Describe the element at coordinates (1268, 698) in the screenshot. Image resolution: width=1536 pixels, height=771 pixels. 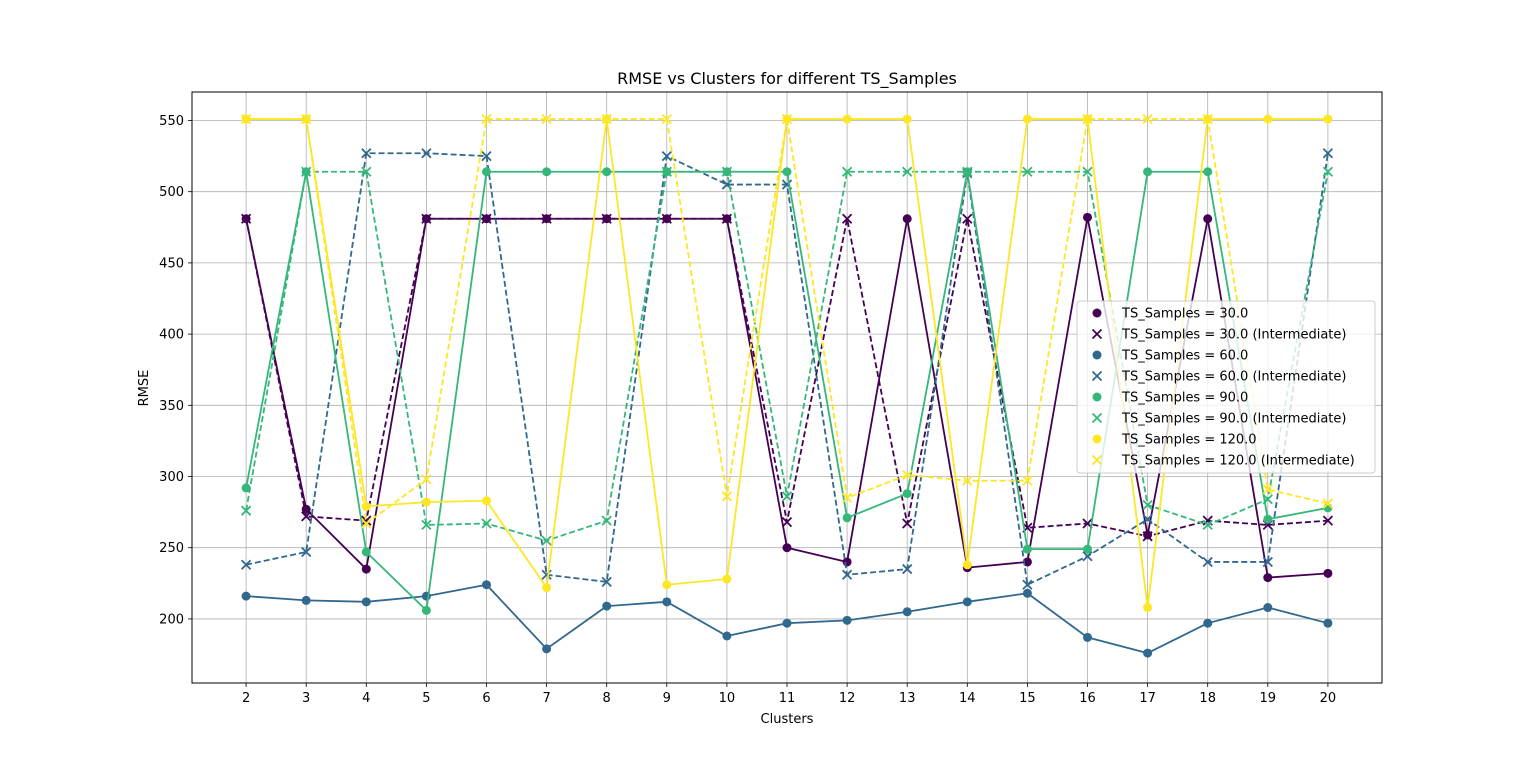
I see `x-tick-label: 19` at that location.